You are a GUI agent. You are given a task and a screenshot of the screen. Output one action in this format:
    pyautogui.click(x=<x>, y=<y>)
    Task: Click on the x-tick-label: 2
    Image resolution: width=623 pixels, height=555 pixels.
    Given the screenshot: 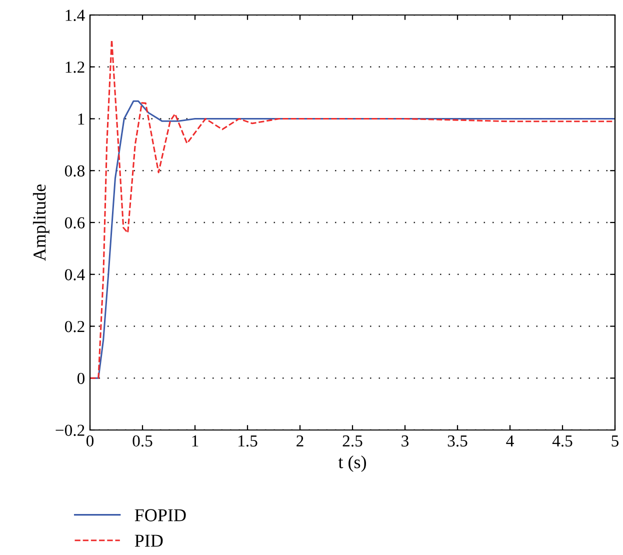 What is the action you would take?
    pyautogui.click(x=300, y=440)
    